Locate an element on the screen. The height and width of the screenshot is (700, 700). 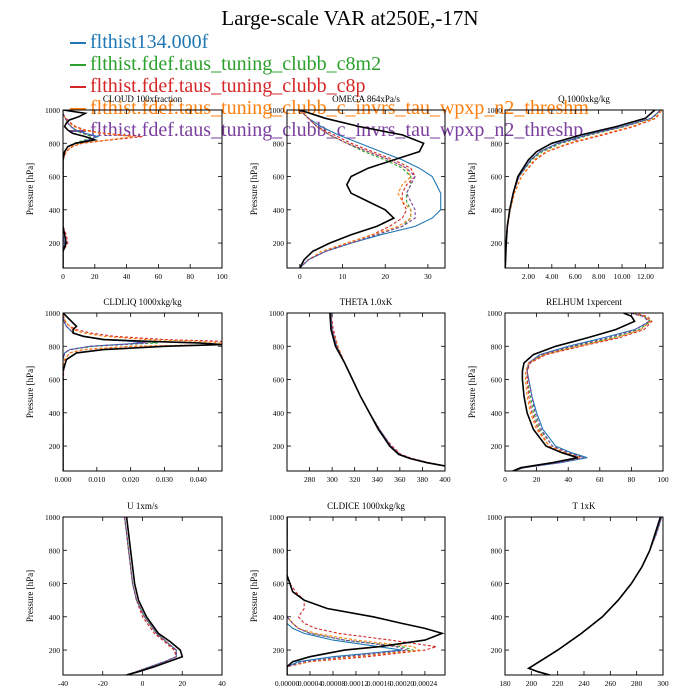
legend-label: flthist134.000f is located at coordinates (149, 42).